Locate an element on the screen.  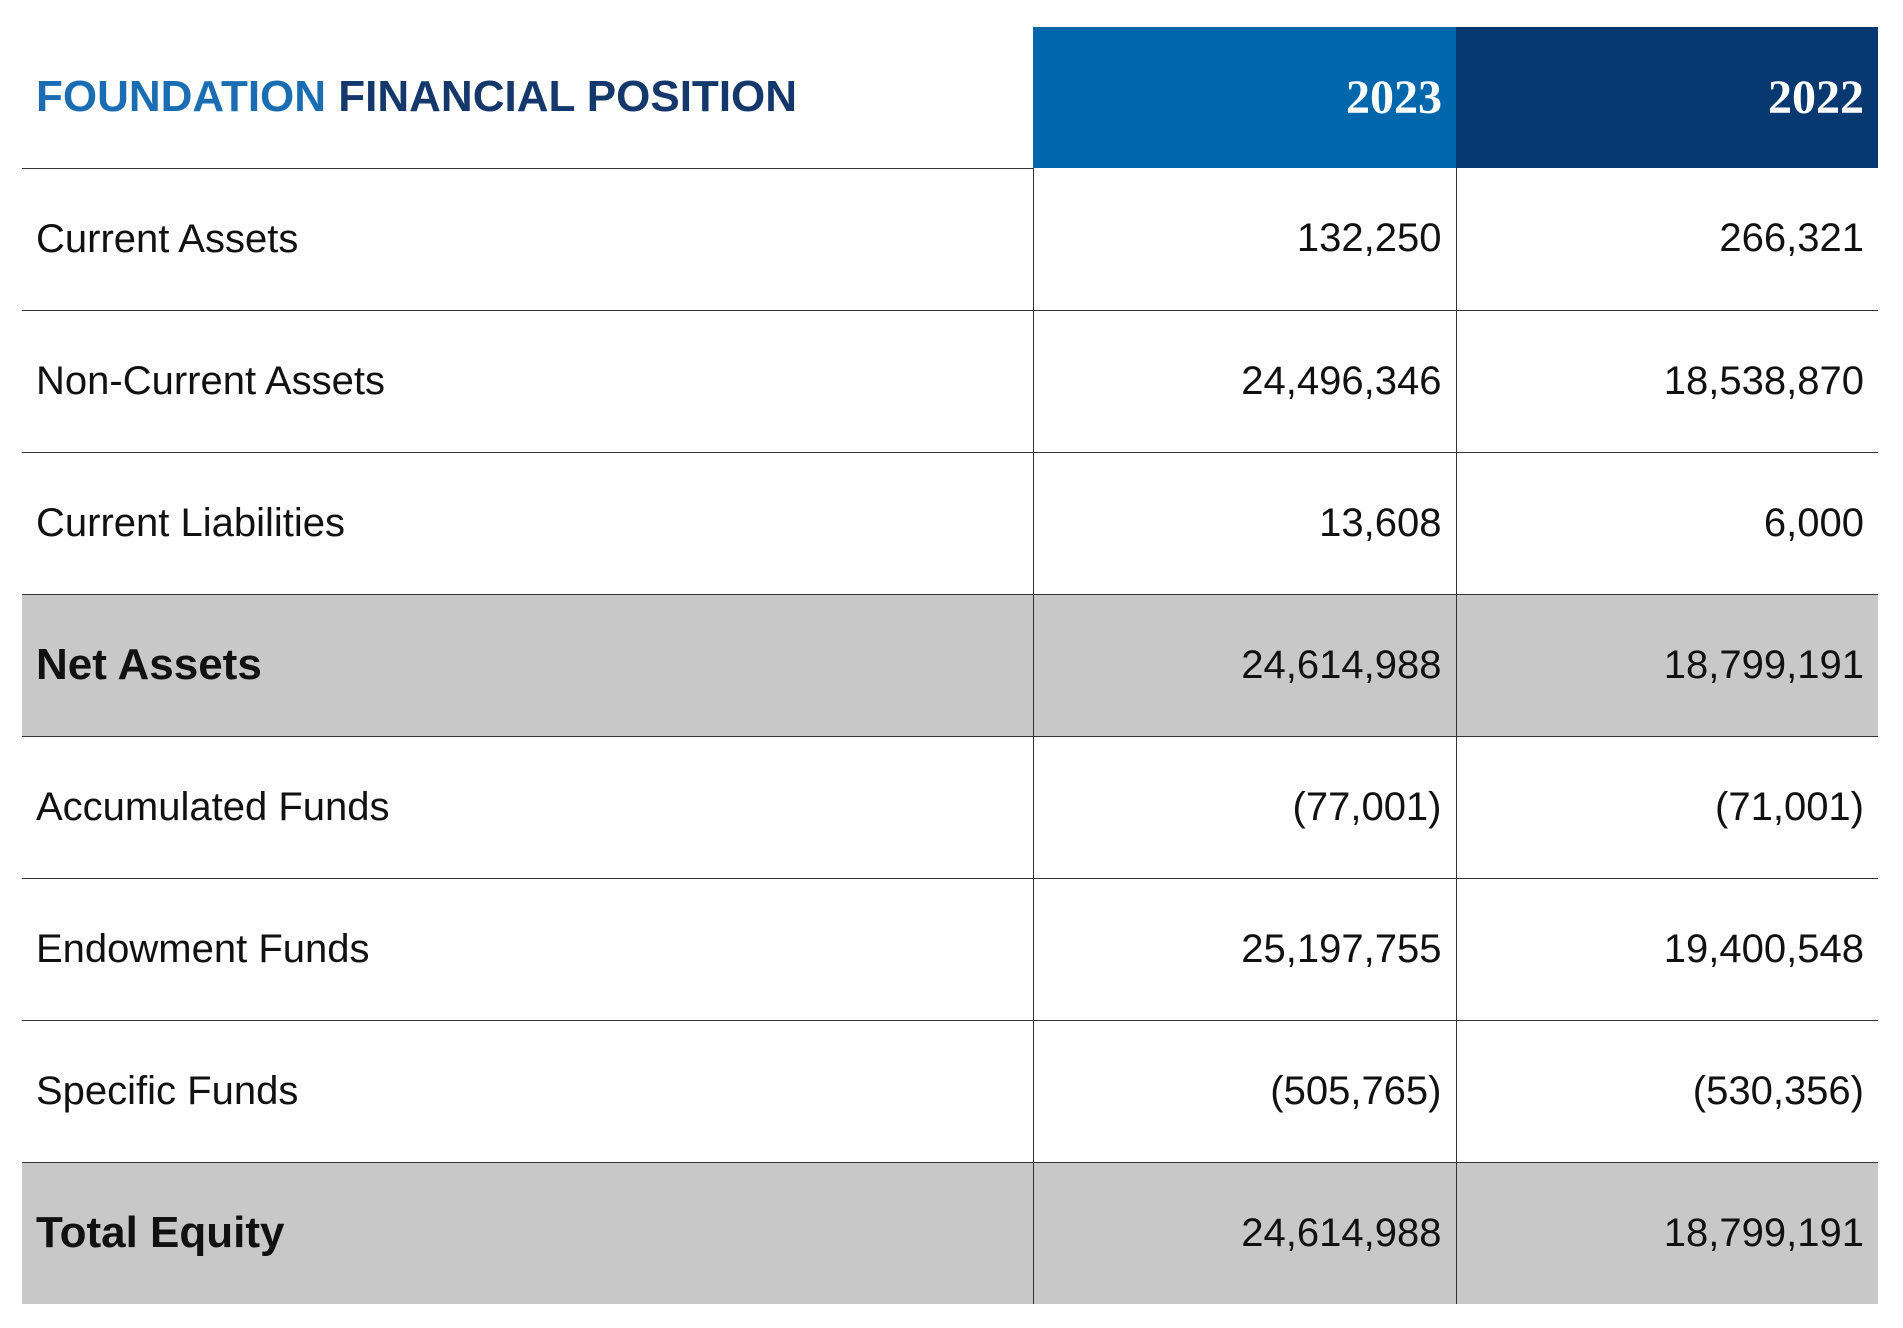
table-row: Current Assets 132,250 266,321 is located at coordinates (950, 239).